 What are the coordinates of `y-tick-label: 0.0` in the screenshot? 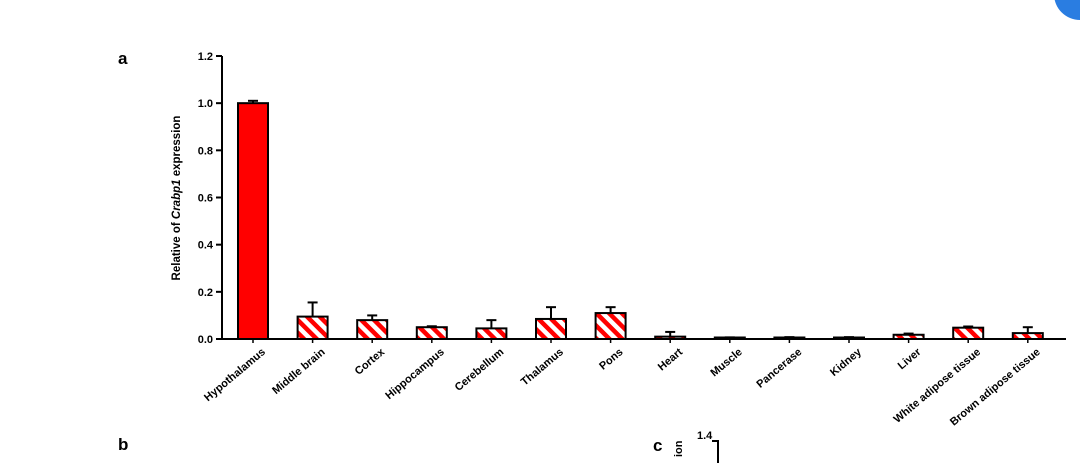 It's located at (205, 340).